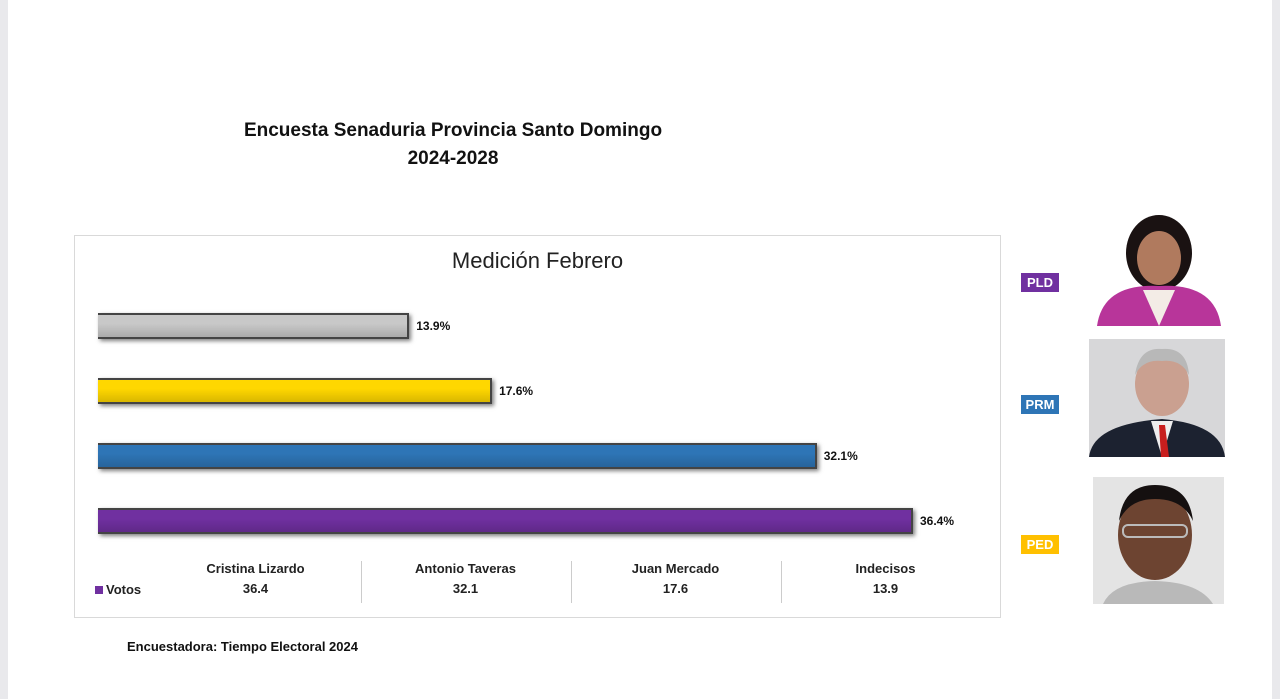 The width and height of the screenshot is (1280, 699). Describe the element at coordinates (537, 260) in the screenshot. I see `chart-title: Medición Febrero` at that location.